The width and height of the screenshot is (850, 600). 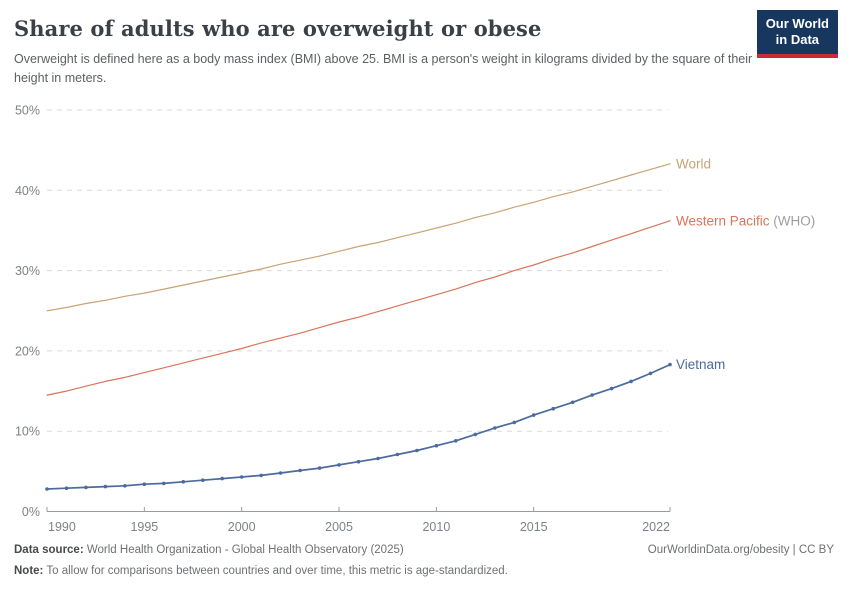 I want to click on y-tick-label: 10%, so click(x=27, y=432).